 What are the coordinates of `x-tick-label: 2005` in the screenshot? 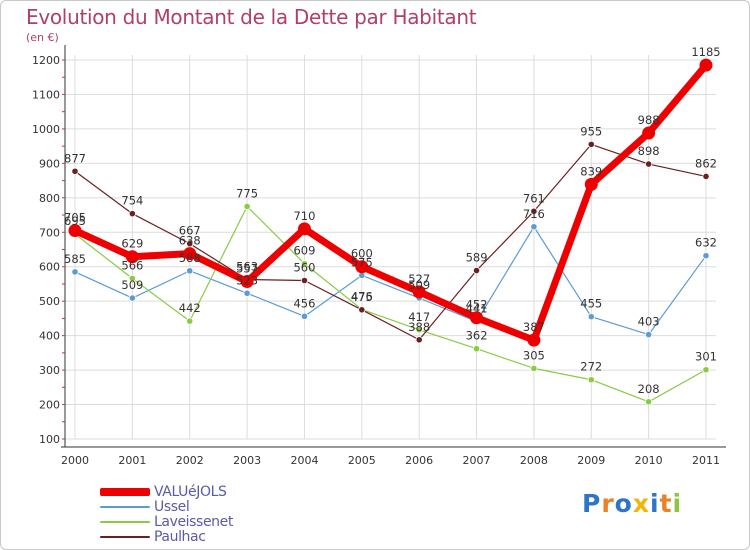 It's located at (362, 460).